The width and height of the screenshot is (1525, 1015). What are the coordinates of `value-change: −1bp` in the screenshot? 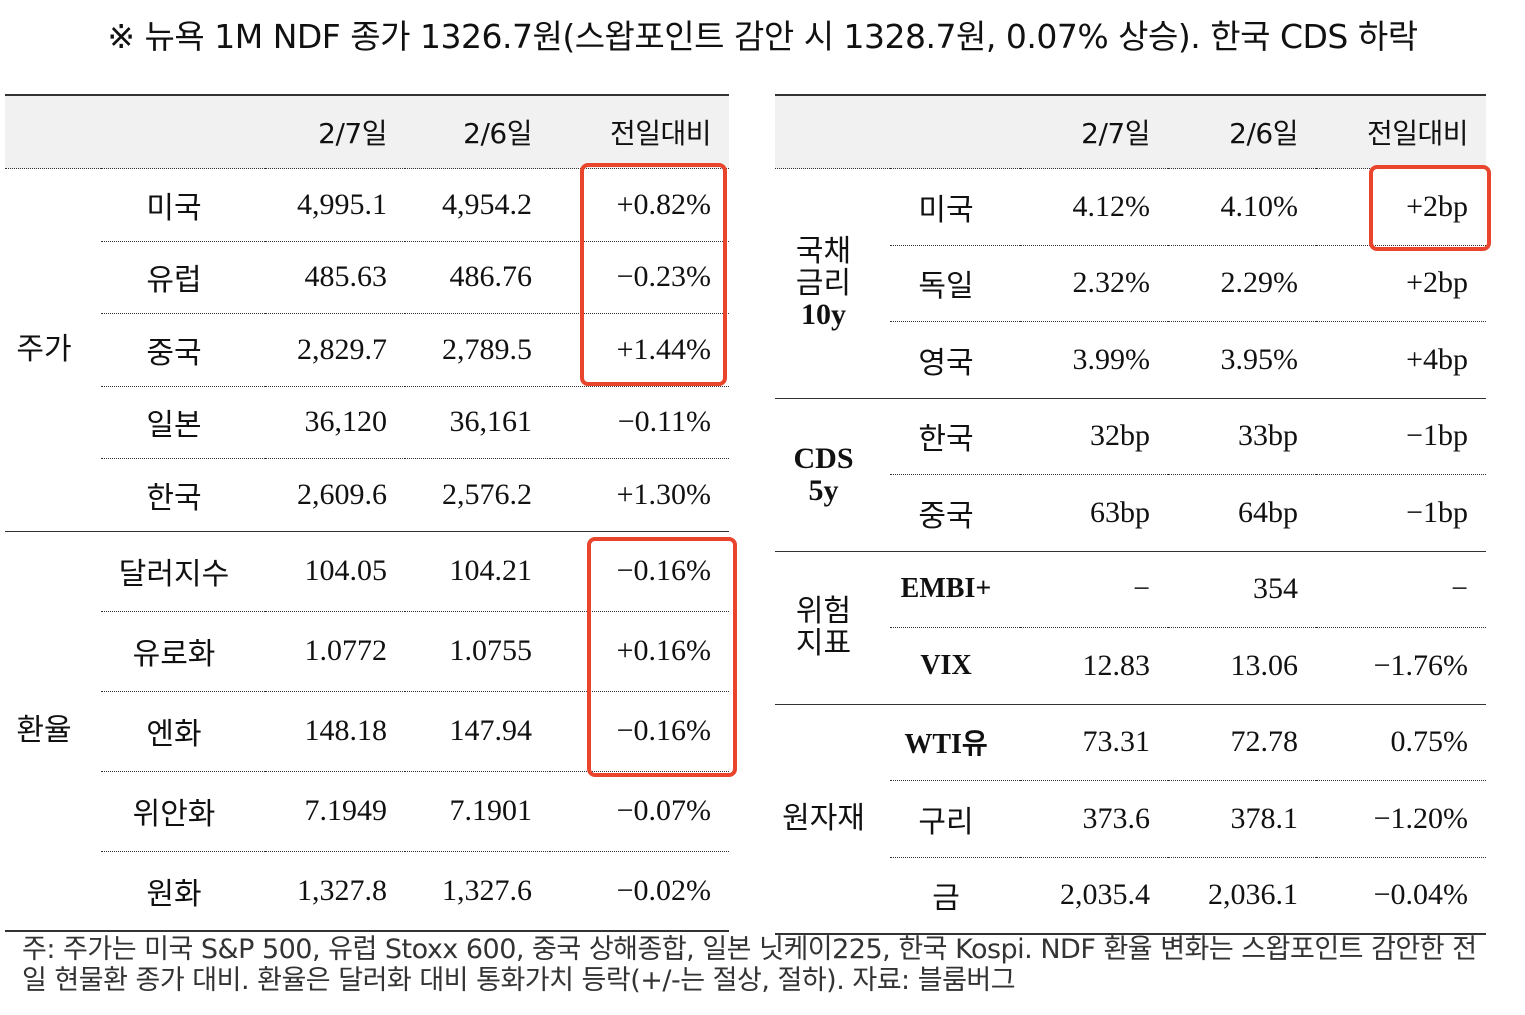 It's located at (1401, 436).